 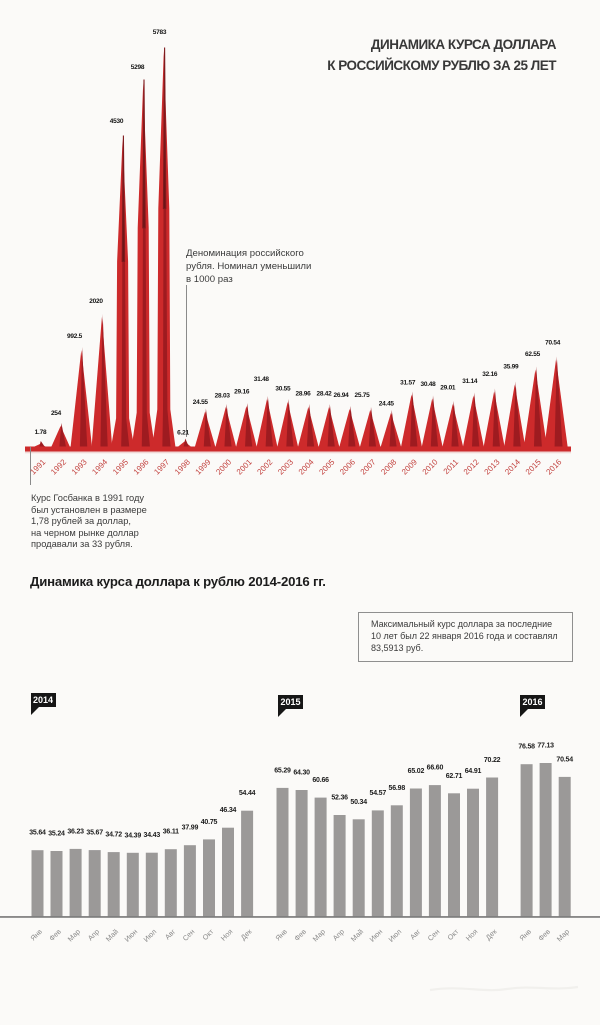 What do you see at coordinates (416, 771) in the screenshot?
I see `svg-text: 65.02` at bounding box center [416, 771].